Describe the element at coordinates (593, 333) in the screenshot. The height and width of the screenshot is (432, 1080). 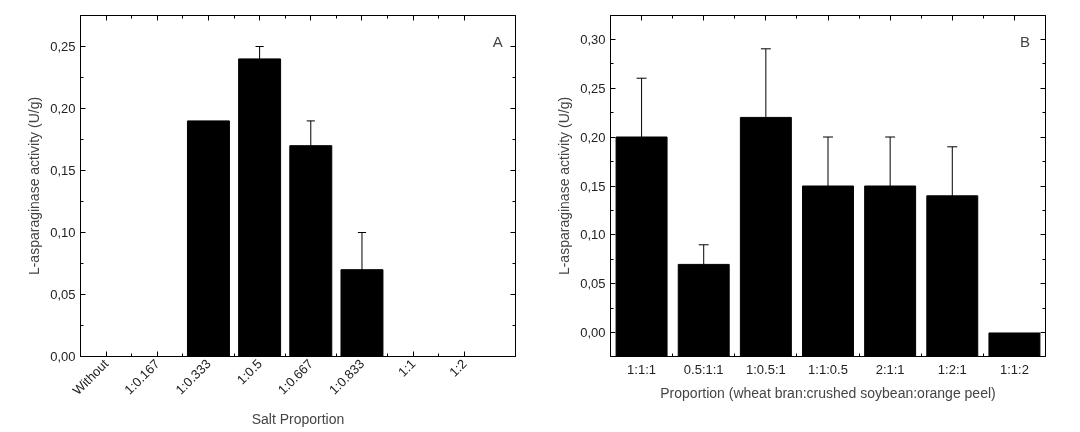
I see `y-tick-label: 0,00` at that location.